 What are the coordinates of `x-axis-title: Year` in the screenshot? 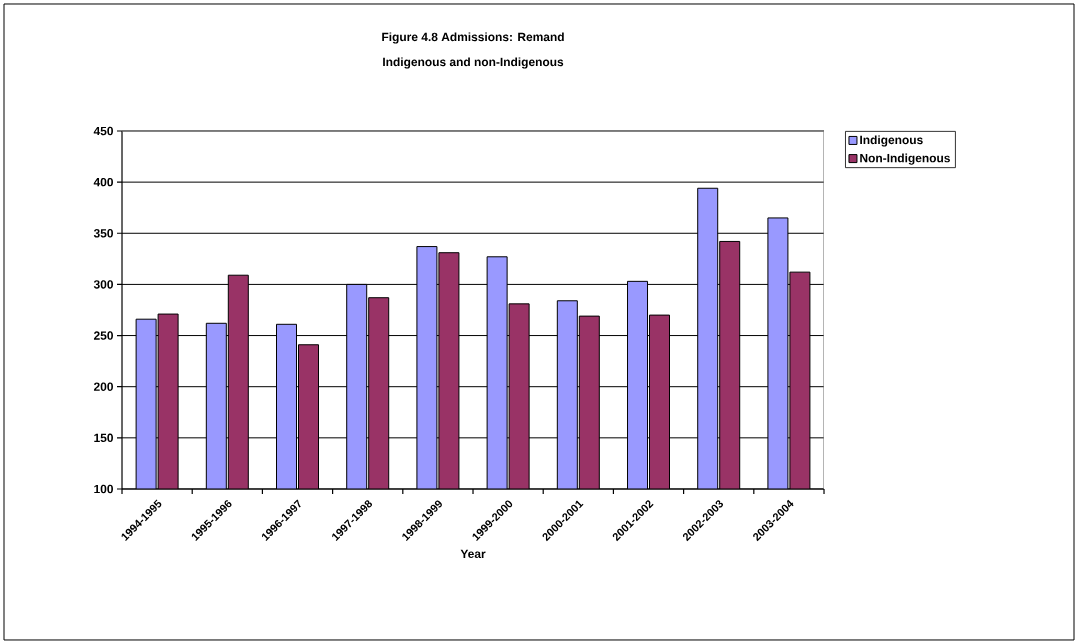 It's located at (473, 554).